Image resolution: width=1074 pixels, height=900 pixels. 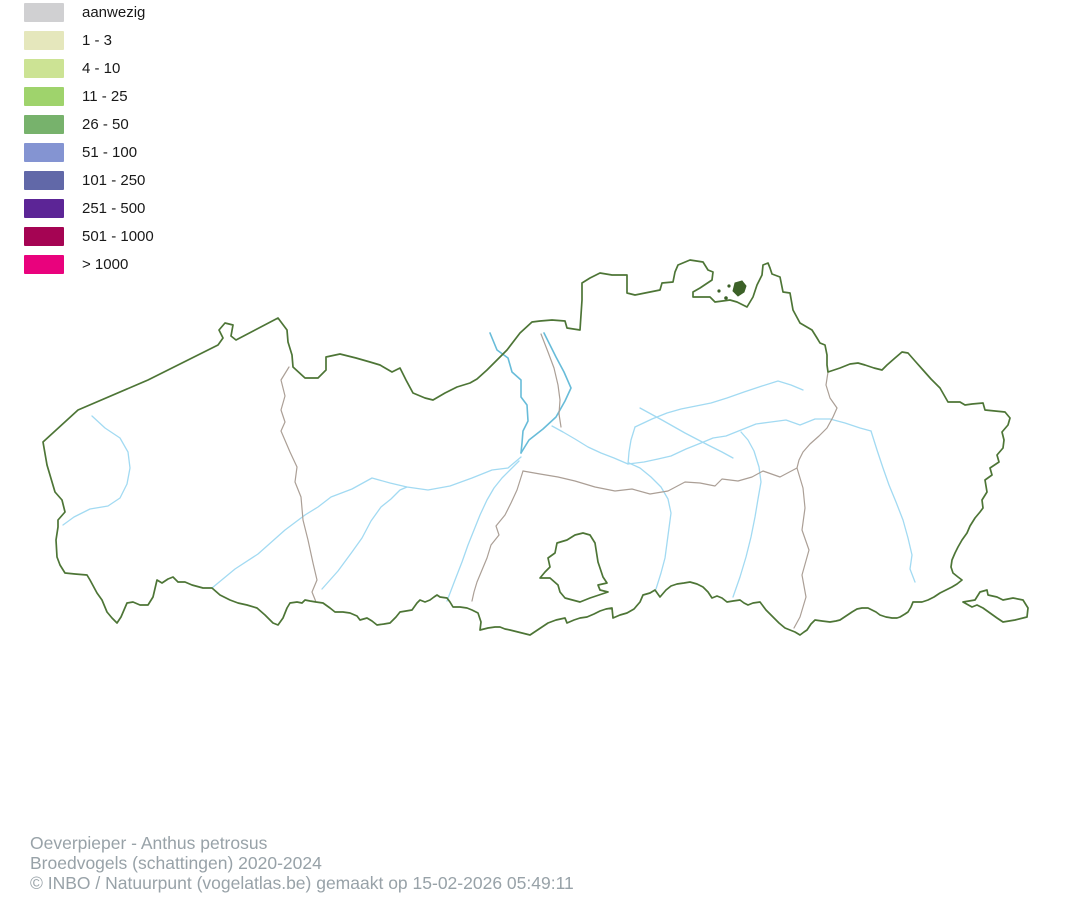 What do you see at coordinates (497, 536) in the screenshot?
I see `border-eastflanders-brabant` at bounding box center [497, 536].